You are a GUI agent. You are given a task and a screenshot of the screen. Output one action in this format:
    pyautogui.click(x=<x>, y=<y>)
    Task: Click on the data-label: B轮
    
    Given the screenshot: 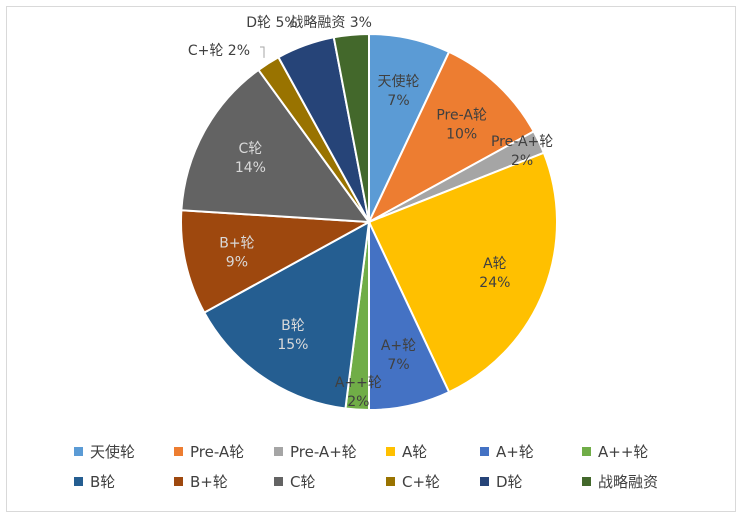 What is the action you would take?
    pyautogui.click(x=293, y=326)
    